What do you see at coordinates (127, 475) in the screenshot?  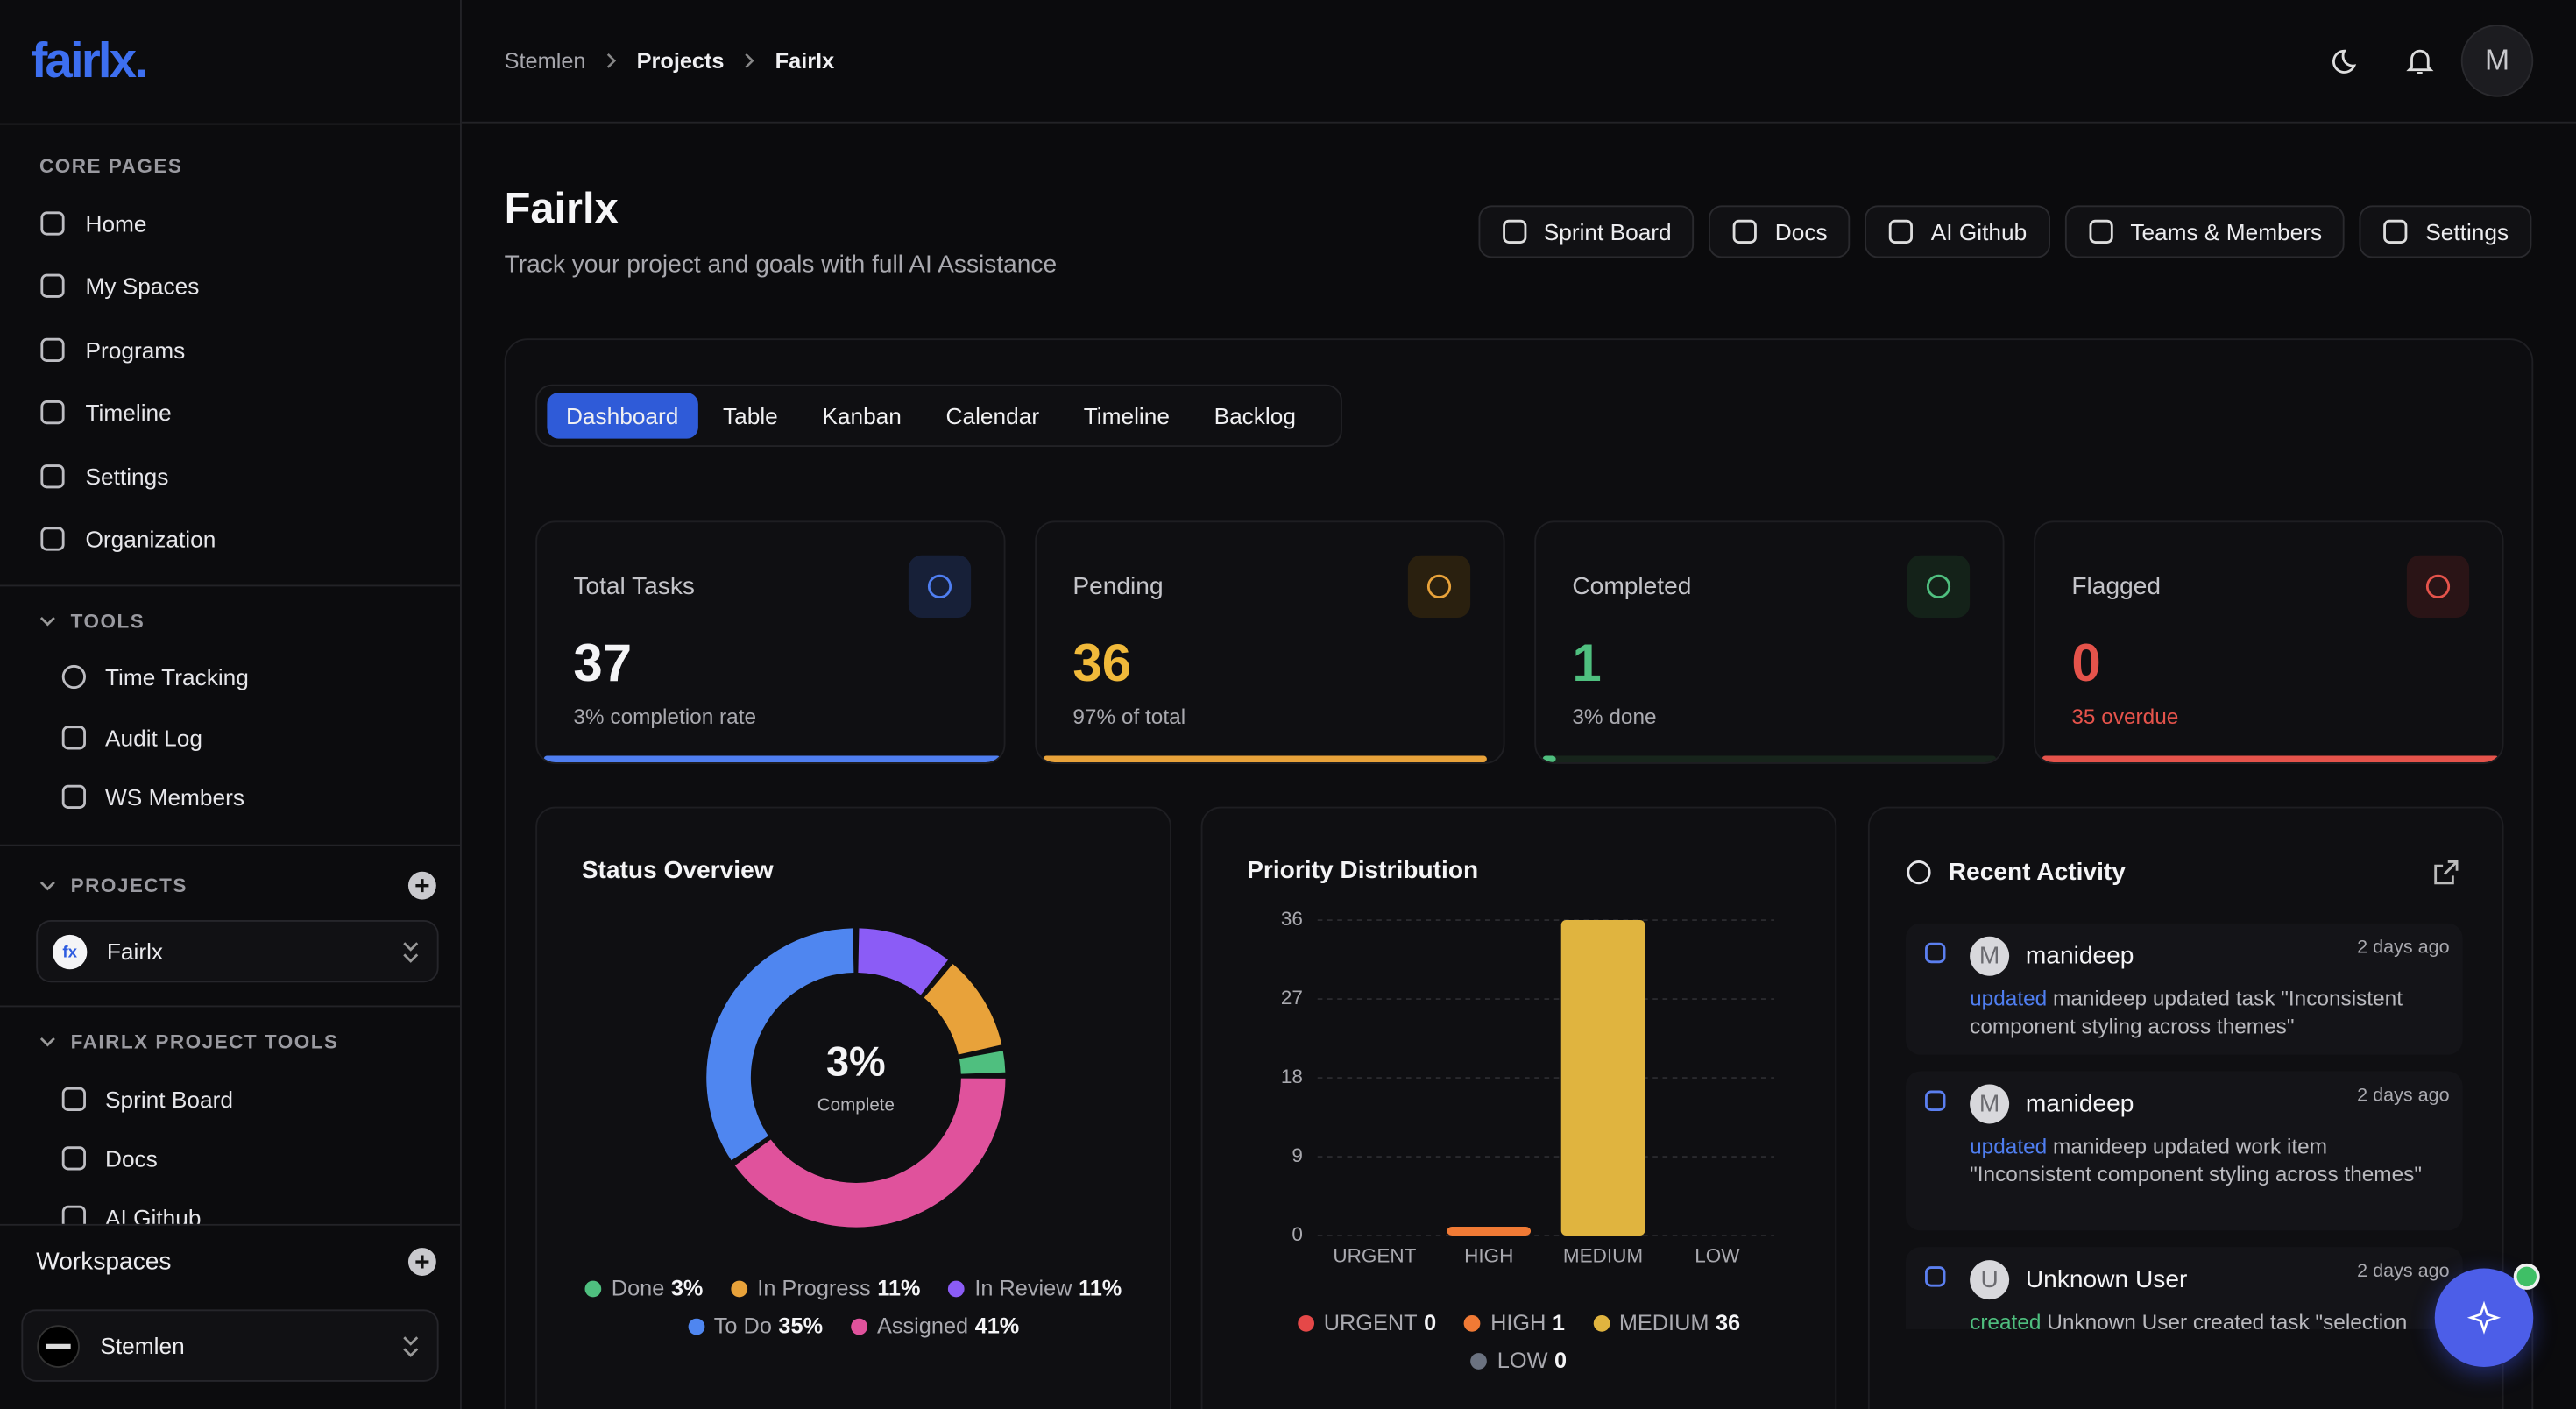 I see `nav-item: Settings` at bounding box center [127, 475].